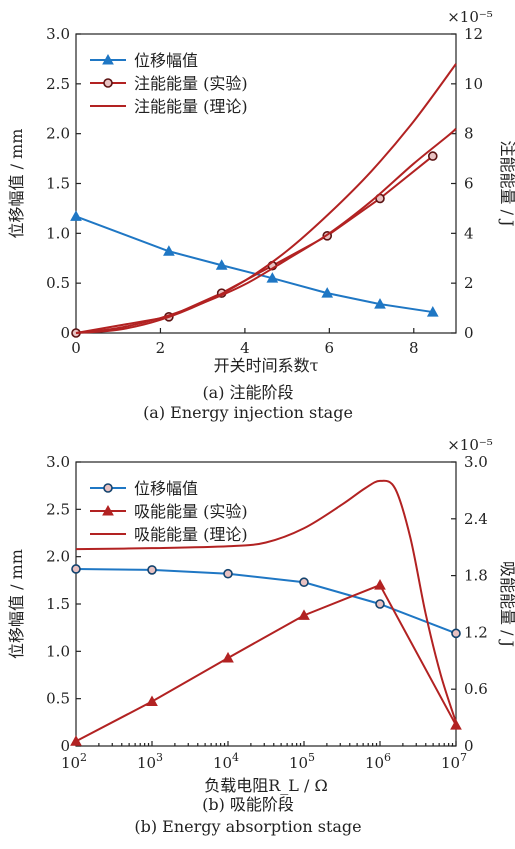  I want to click on x-tick-label: 10⁷, so click(454, 761).